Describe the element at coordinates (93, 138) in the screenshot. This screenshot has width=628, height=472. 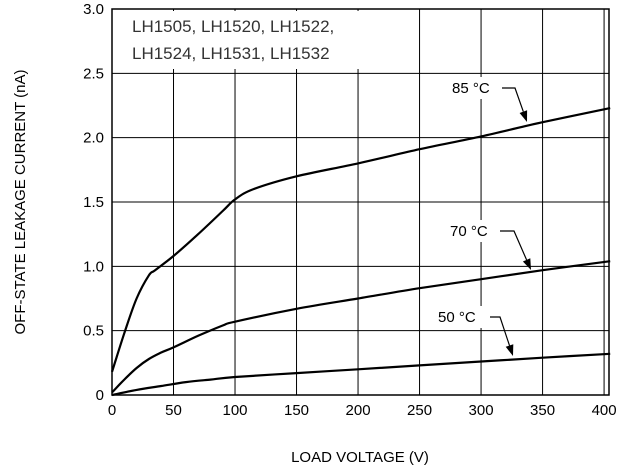
I see `y-tick-label: 2.0` at that location.